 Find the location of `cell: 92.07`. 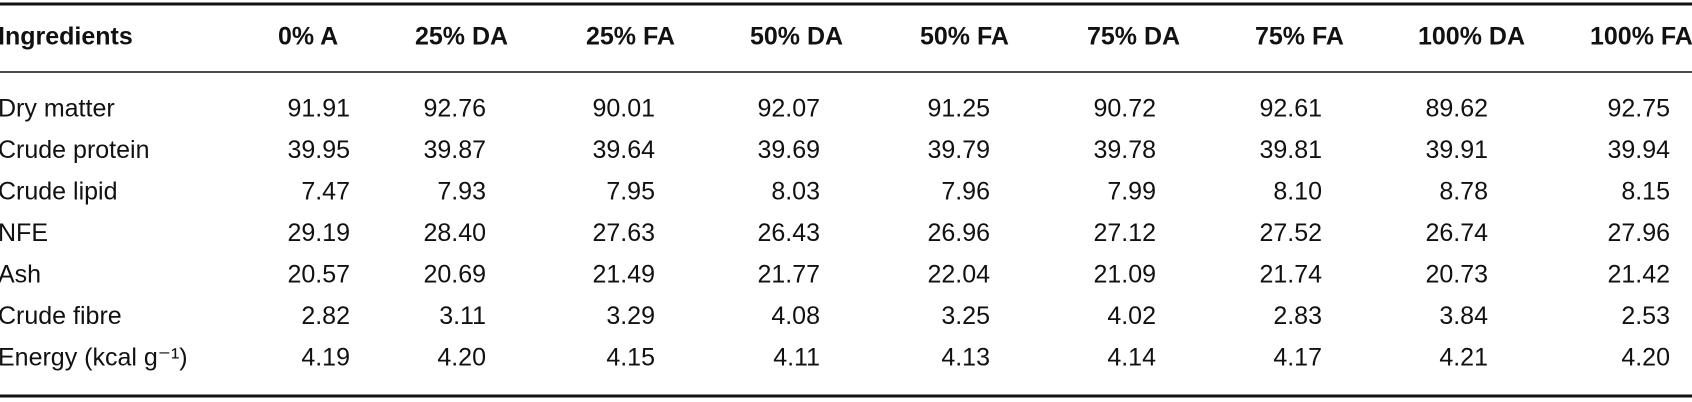

cell: 92.07 is located at coordinates (788, 109).